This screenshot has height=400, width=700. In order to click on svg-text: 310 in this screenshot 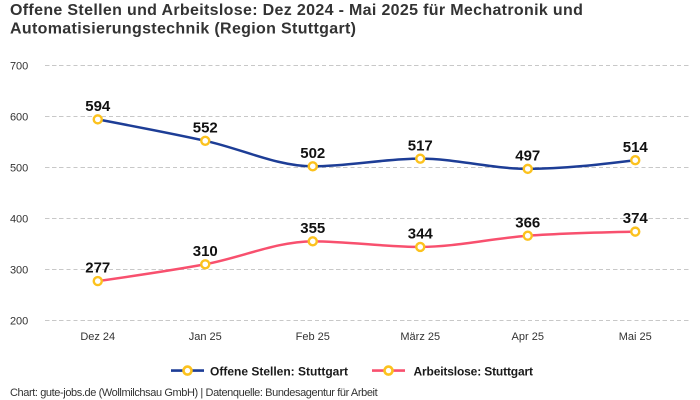, I will do `click(205, 251)`.